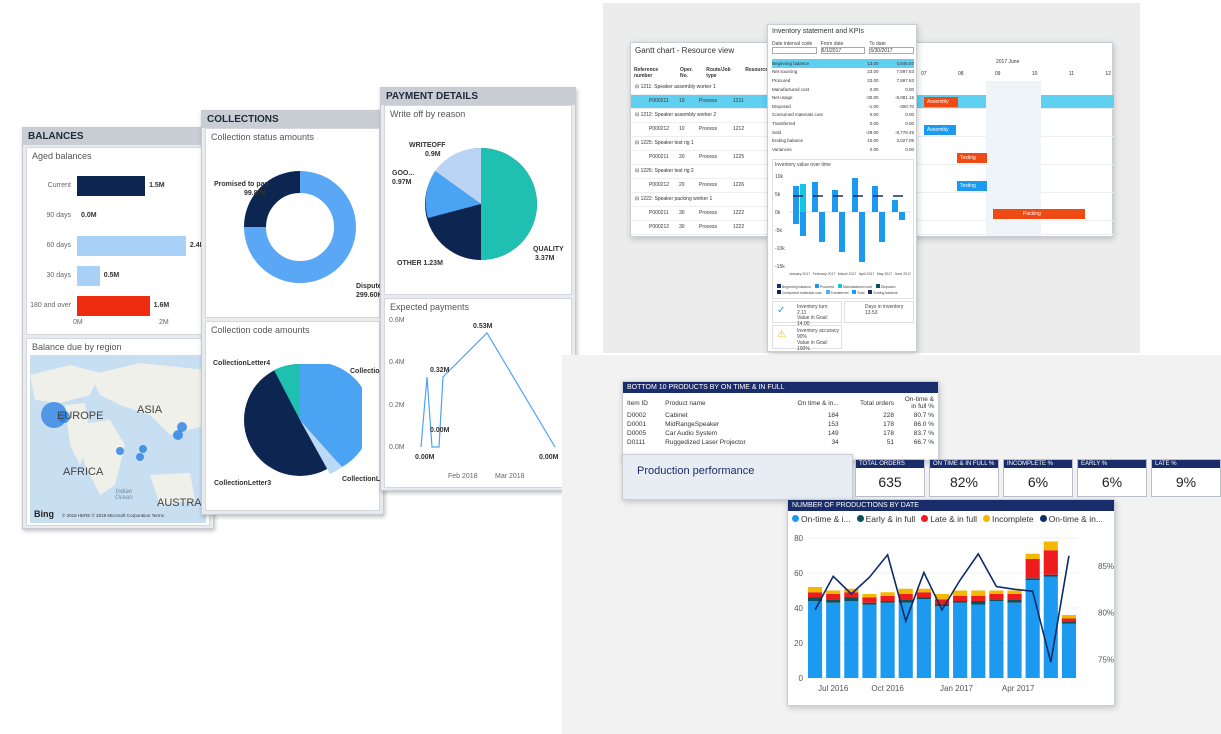  What do you see at coordinates (756, 70) in the screenshot?
I see `col-res: Resource` at bounding box center [756, 70].